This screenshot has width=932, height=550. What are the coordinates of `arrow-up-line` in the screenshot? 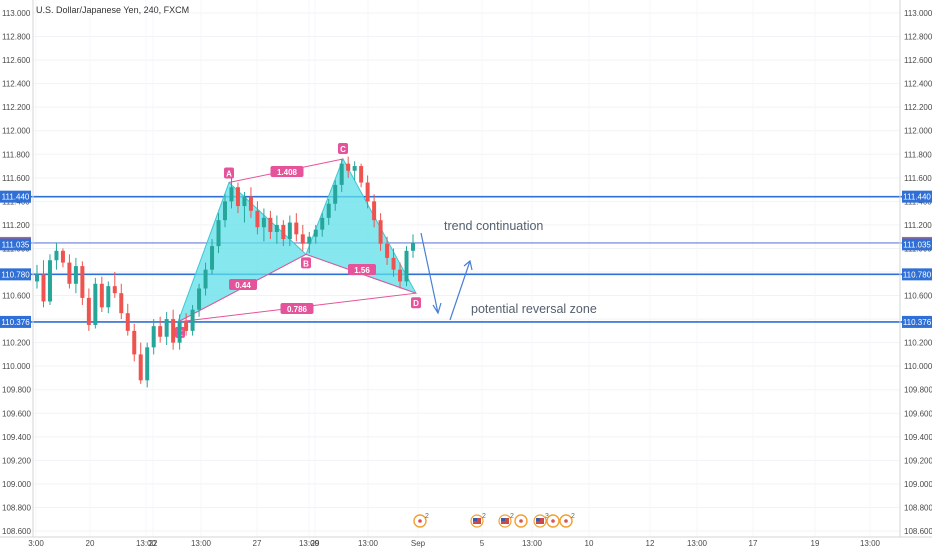 It's located at (460, 290).